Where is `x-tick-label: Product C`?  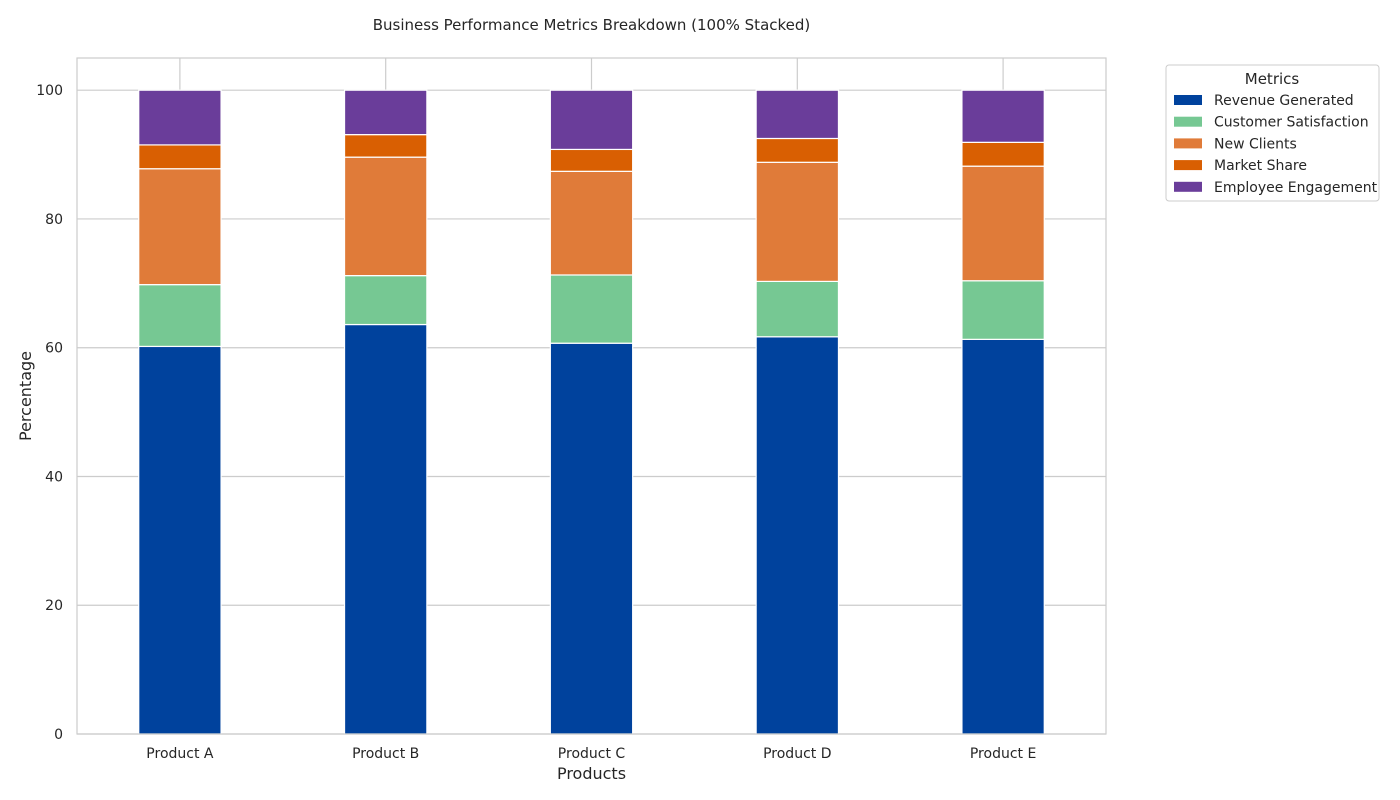 x-tick-label: Product C is located at coordinates (592, 754).